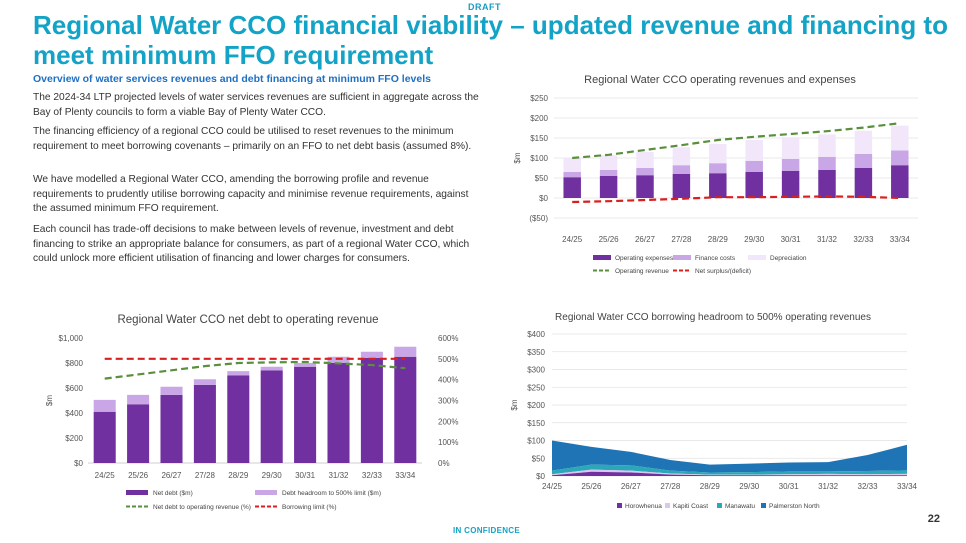 The height and width of the screenshot is (543, 966). I want to click on x-tick-label: 32/33, so click(863, 239).